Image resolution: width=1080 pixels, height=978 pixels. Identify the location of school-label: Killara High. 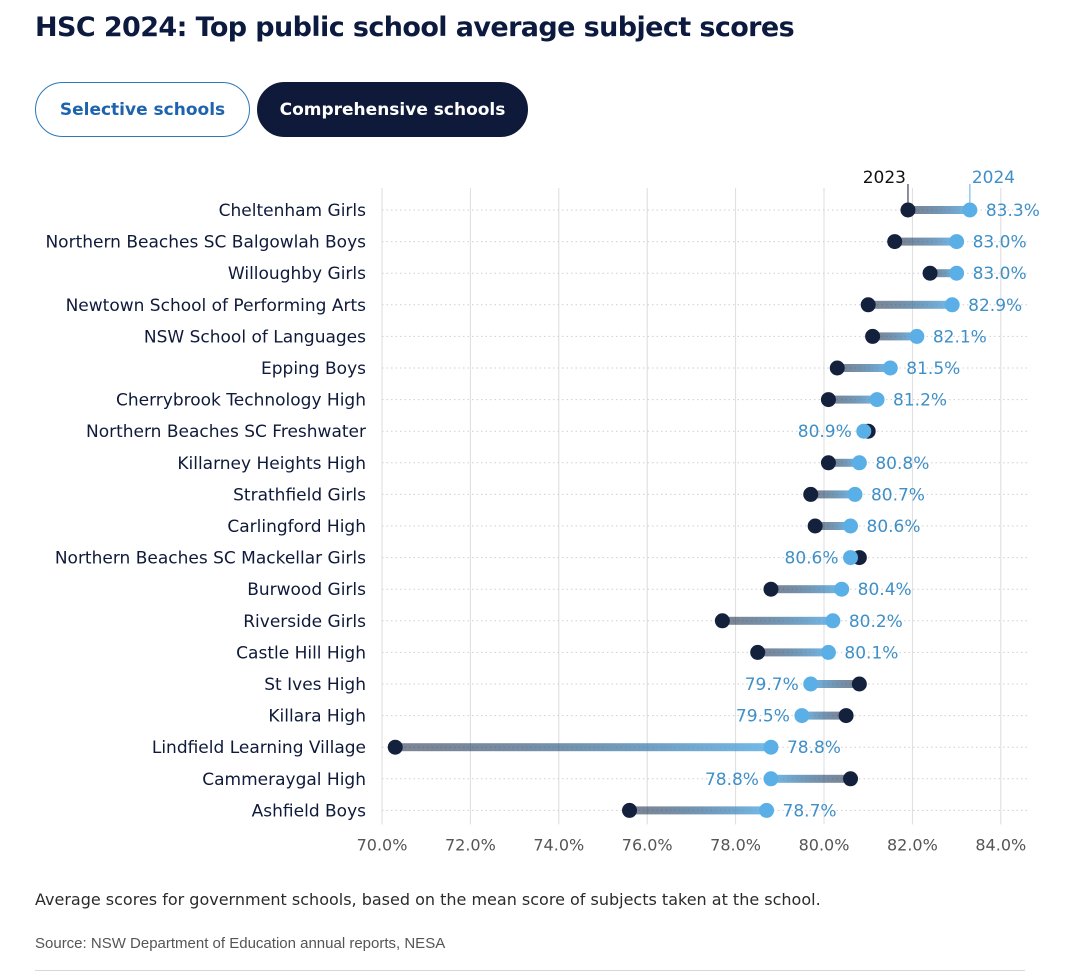
(317, 717).